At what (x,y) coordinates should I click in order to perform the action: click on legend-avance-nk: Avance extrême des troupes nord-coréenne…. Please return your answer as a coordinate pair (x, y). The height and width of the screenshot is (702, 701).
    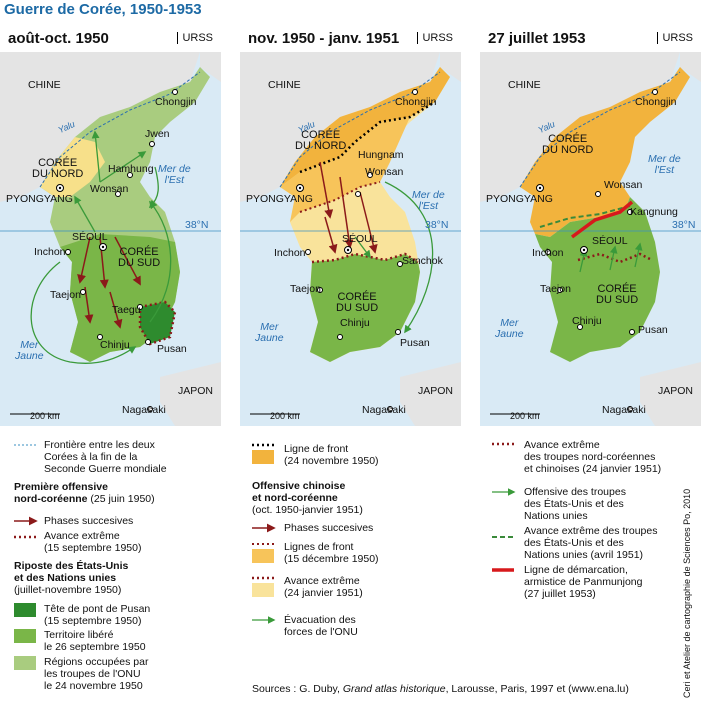
    Looking at the image, I should click on (593, 457).